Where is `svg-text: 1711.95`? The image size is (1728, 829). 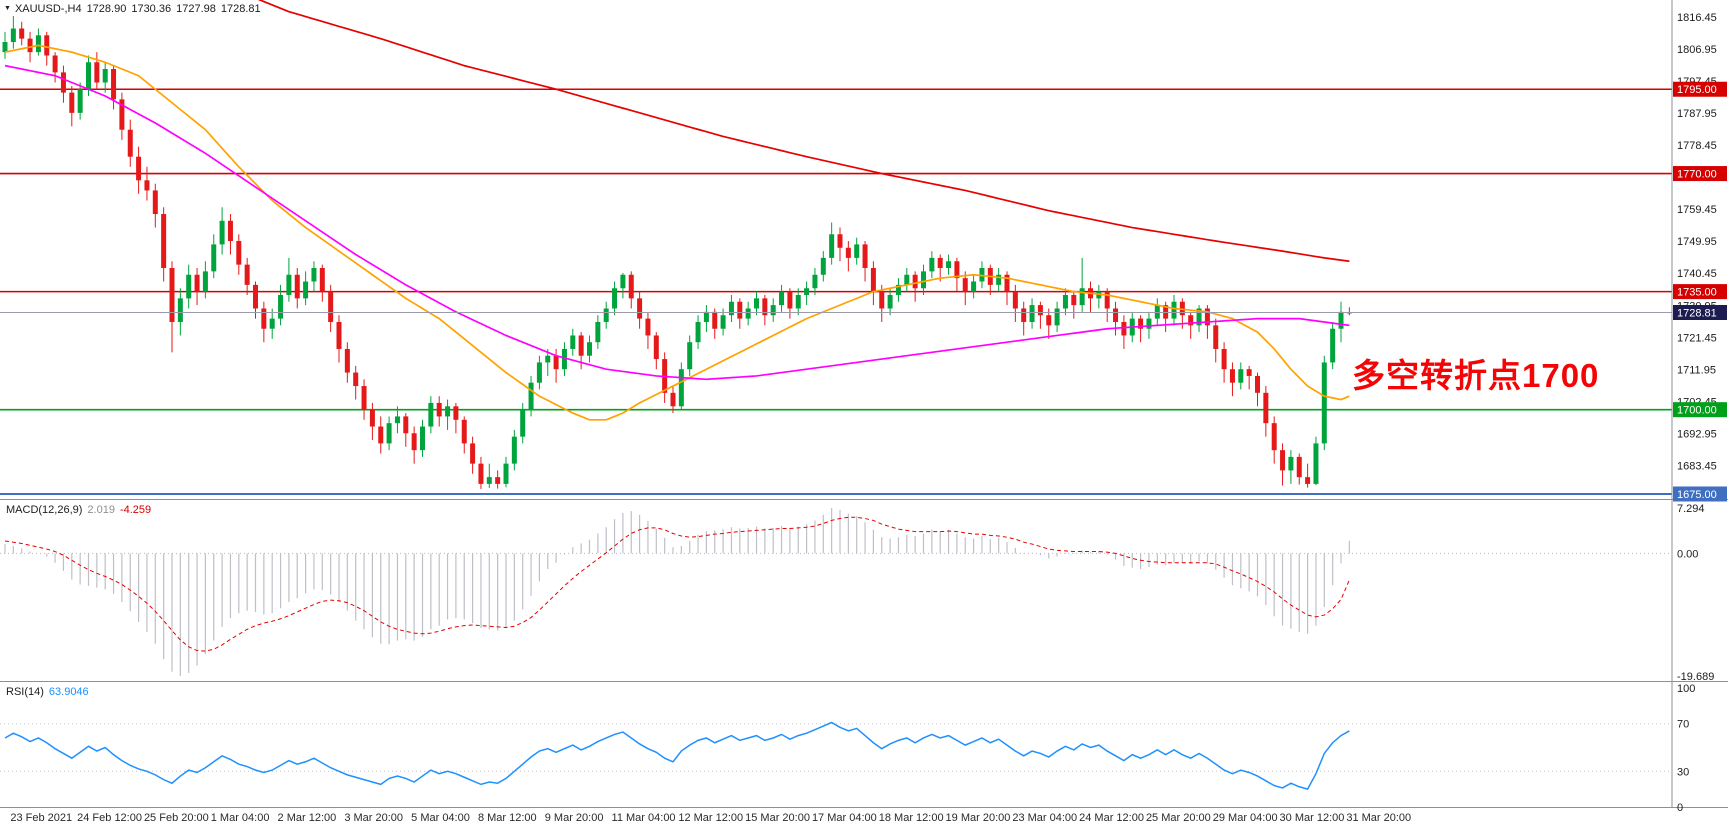 svg-text: 1711.95 is located at coordinates (1696, 370).